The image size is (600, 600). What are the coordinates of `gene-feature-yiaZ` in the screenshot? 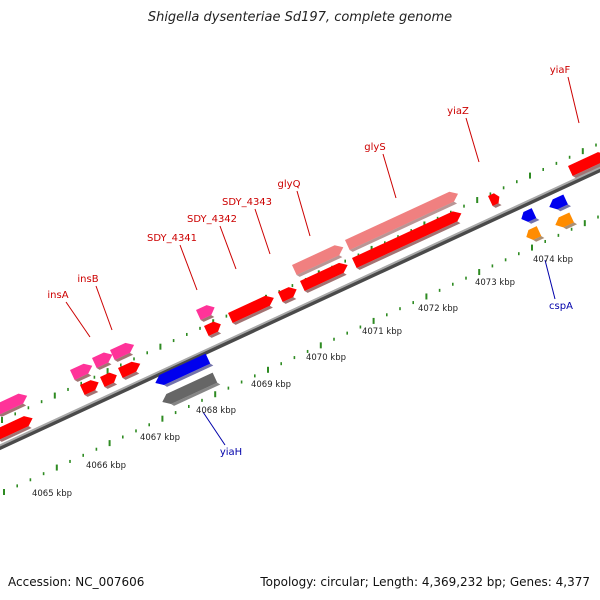 It's located at (495, 200).